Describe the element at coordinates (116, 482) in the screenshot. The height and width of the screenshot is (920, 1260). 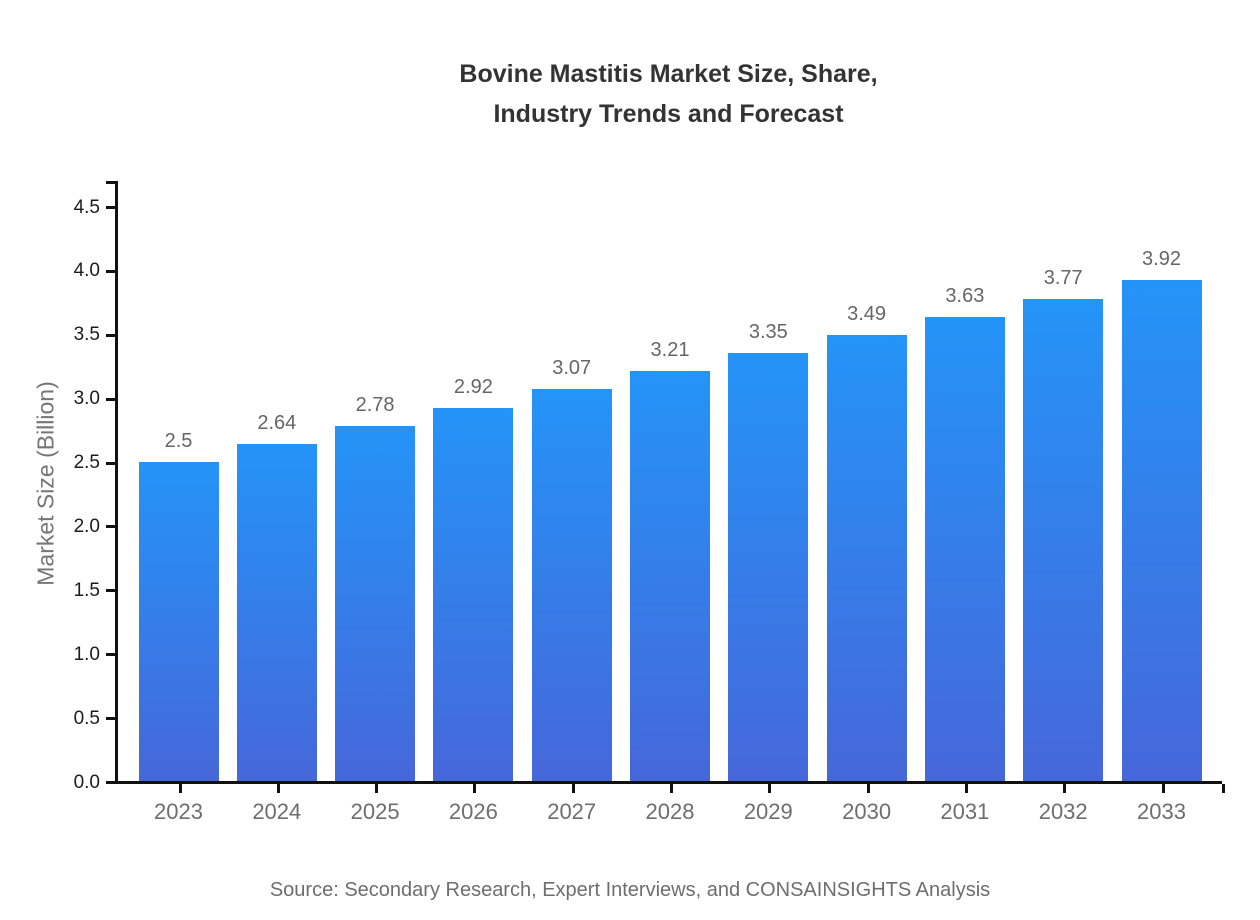
I see `y-axis-line` at that location.